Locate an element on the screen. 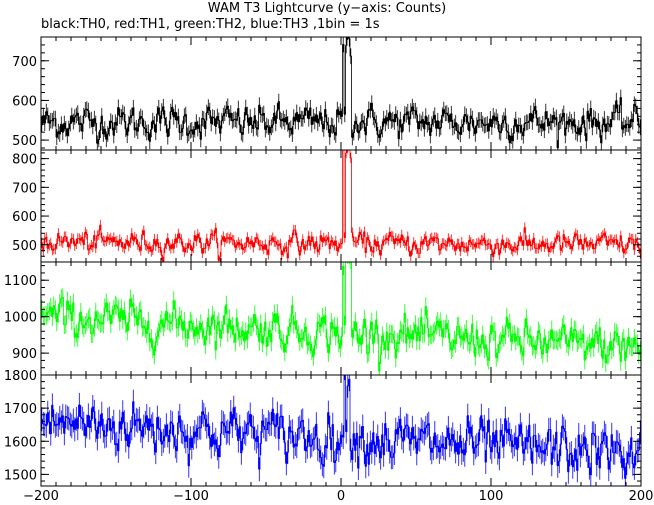 This screenshot has width=654, height=505. x-tick-label: 200 is located at coordinates (641, 496).